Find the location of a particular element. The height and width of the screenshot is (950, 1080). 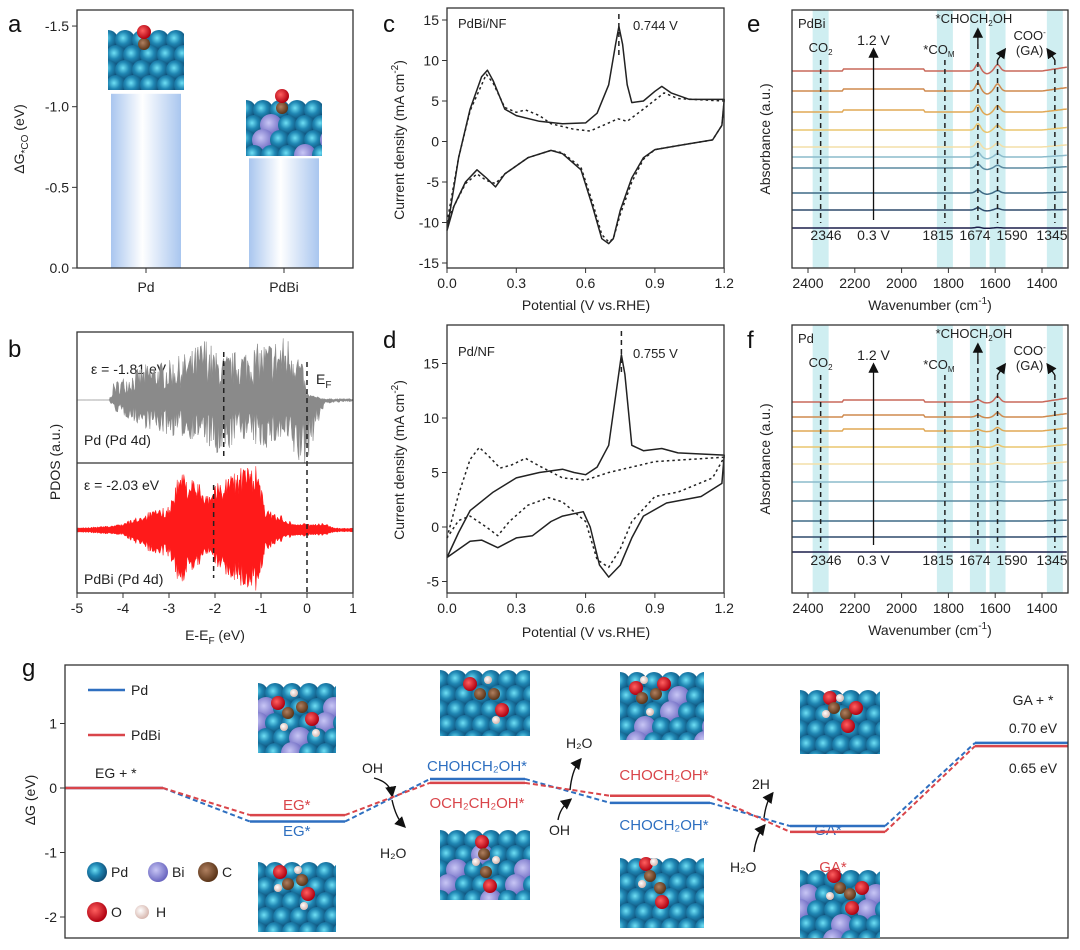

label-och2ch2oh-pdbi: OCH₂CH₂OH* is located at coordinates (477, 803).